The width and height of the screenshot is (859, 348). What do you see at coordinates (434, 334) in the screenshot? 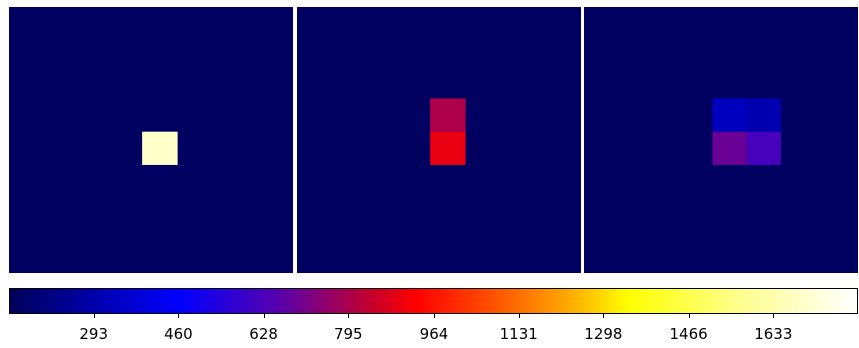
I see `colorbar-tick-label: 964` at bounding box center [434, 334].